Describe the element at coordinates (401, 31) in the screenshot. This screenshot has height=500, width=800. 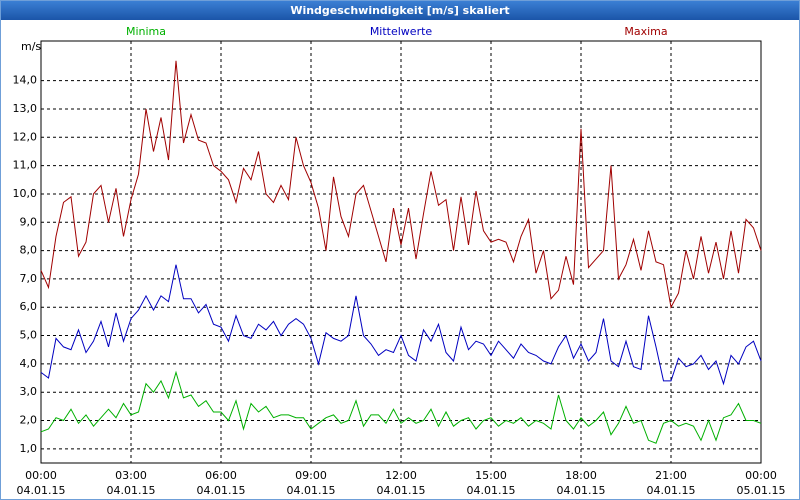
I see `legend-label: Mittelwerte` at that location.